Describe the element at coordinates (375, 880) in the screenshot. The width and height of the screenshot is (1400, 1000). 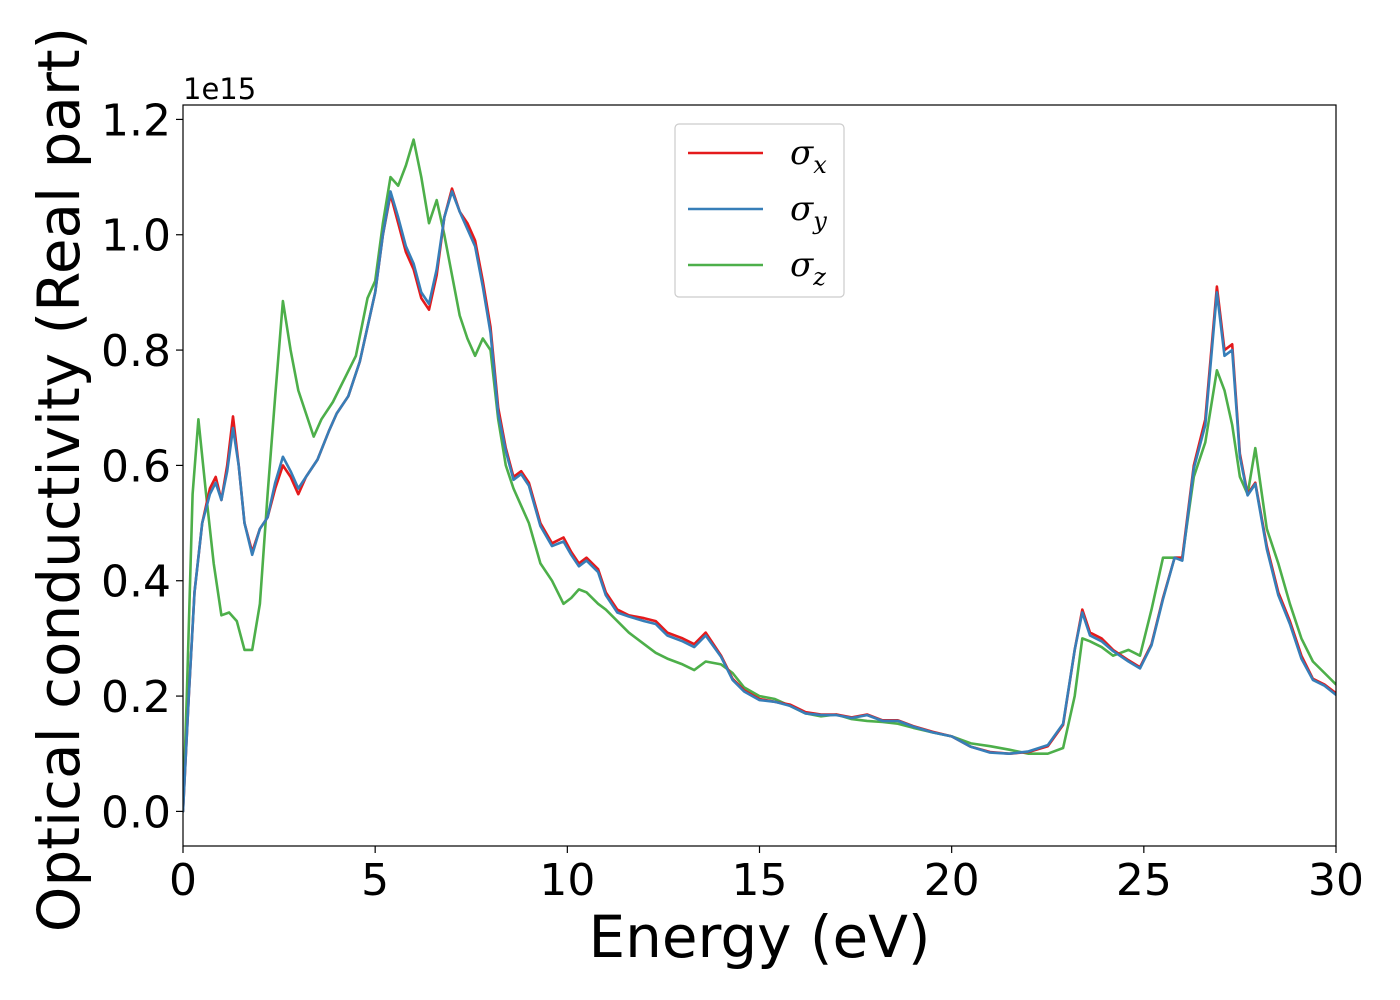
I see `x-tick-label: 5` at that location.